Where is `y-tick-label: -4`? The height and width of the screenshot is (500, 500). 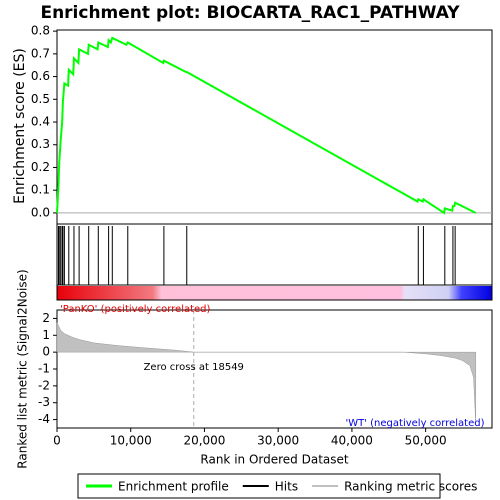 y-tick-label: -4 is located at coordinates (44, 419).